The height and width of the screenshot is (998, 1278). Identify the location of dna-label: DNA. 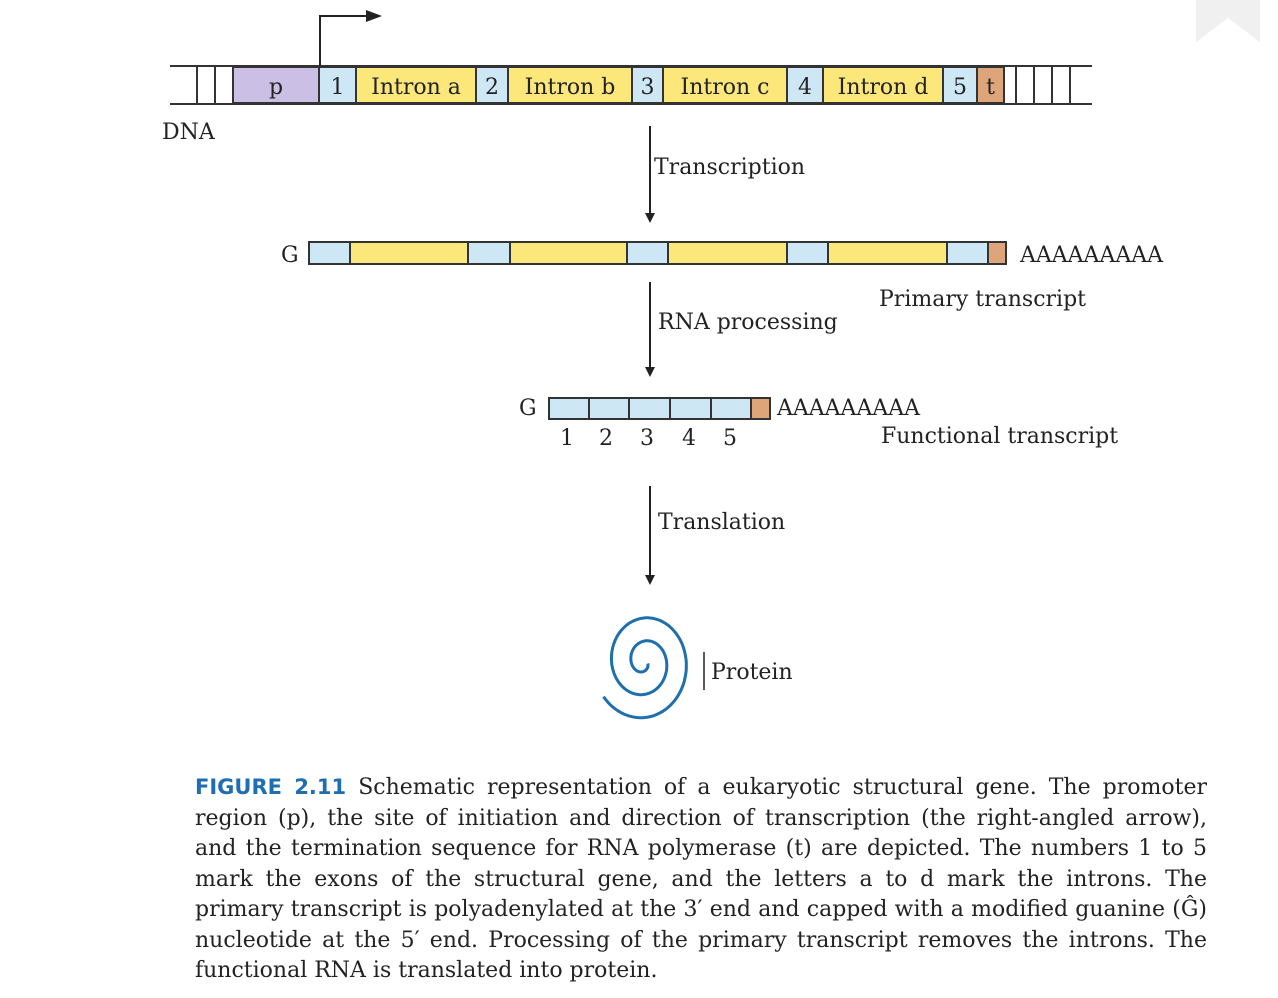
(189, 132).